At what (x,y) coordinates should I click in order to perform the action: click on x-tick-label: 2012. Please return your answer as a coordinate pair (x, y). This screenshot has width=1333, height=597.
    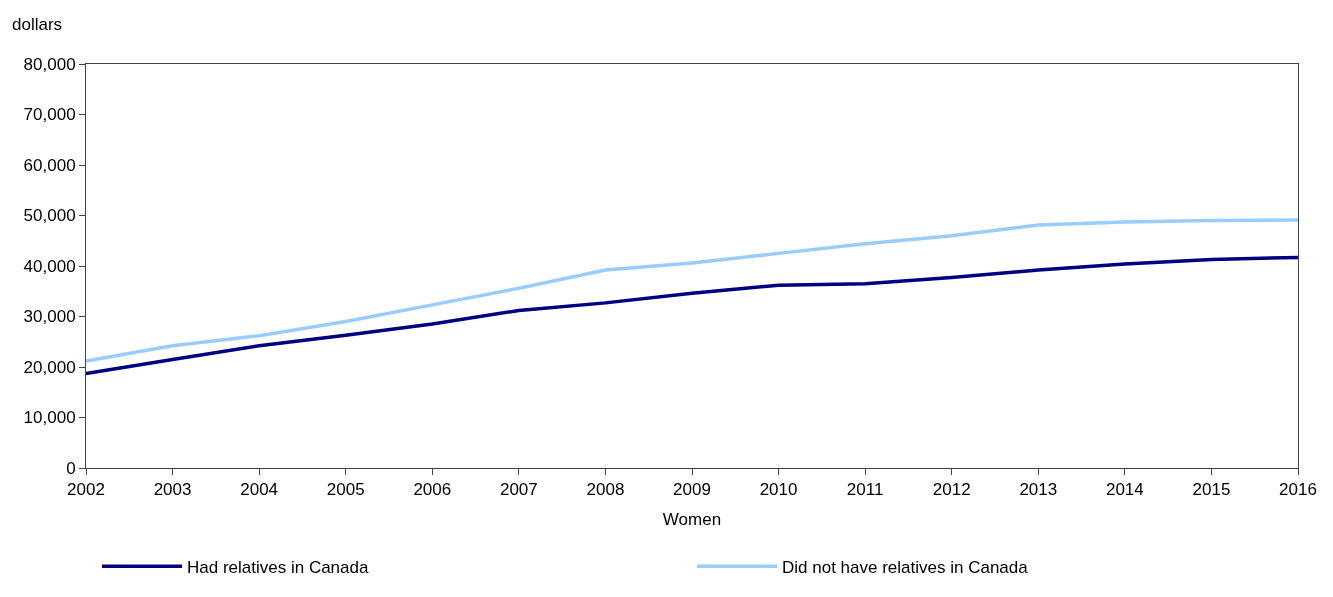
    Looking at the image, I should click on (951, 490).